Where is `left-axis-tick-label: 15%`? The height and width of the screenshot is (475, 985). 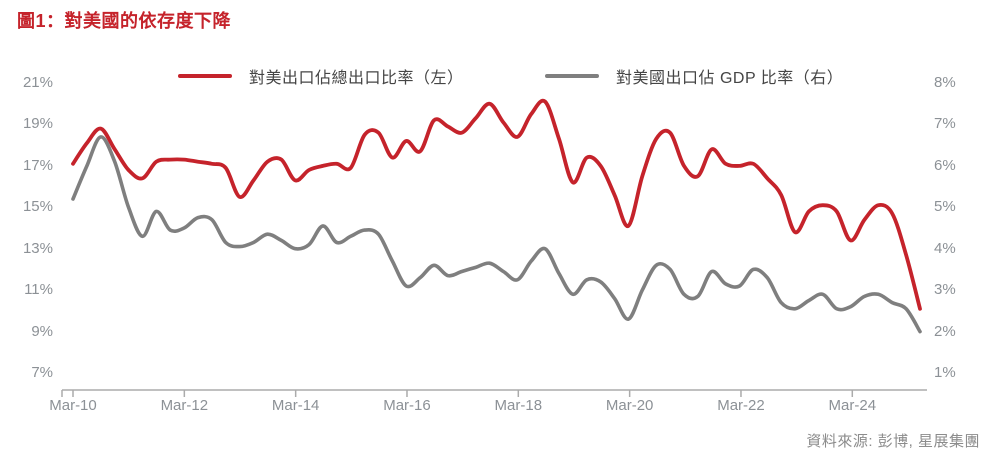
left-axis-tick-label: 15% is located at coordinates (37, 207).